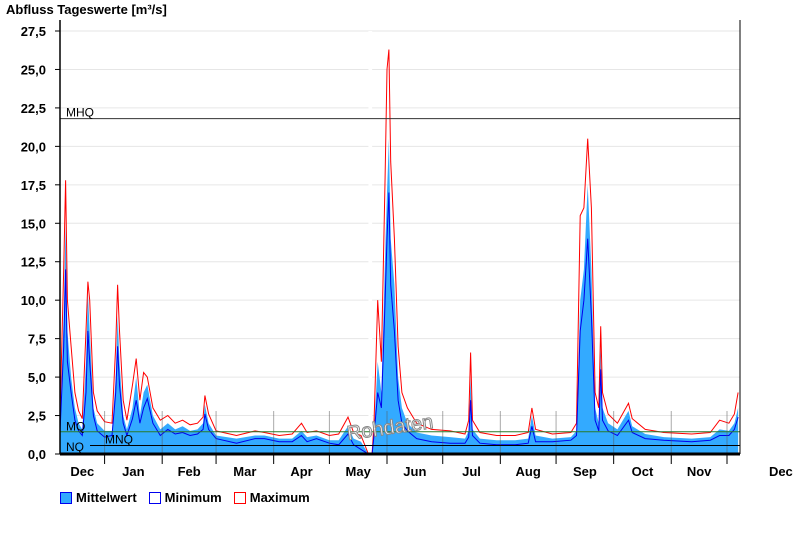  I want to click on y-tick-label: 0,0, so click(37, 454).